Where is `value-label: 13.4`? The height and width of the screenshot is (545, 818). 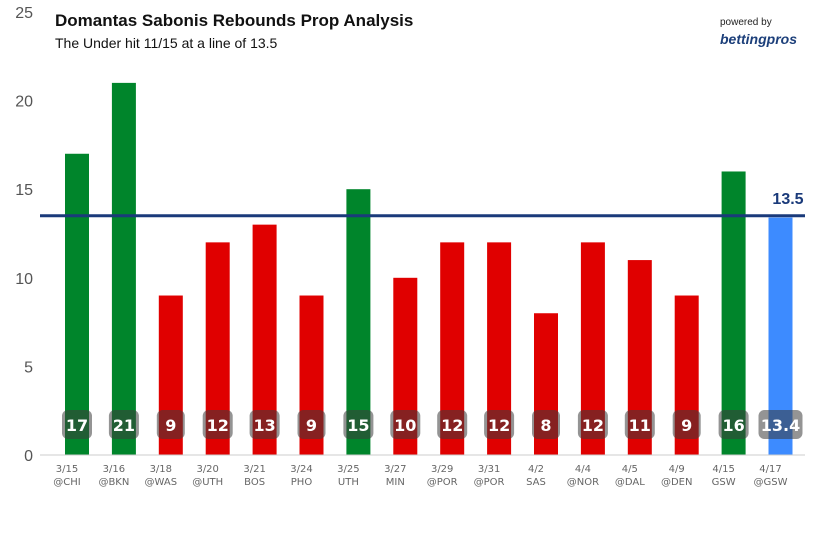
value-label: 13.4 is located at coordinates (780, 425).